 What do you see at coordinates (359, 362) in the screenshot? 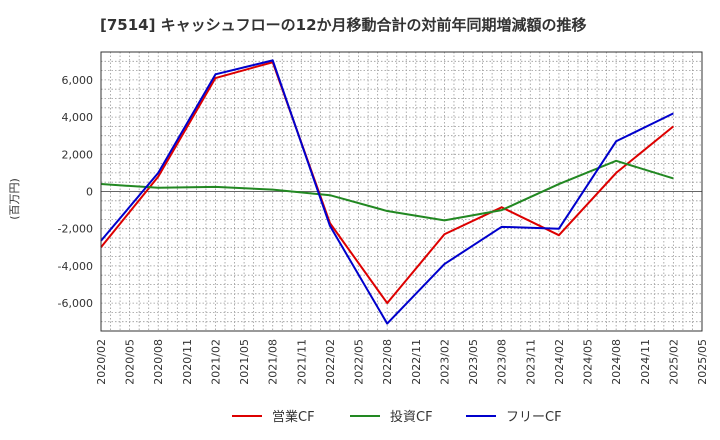
I see `x-tick-label: 2022/05` at bounding box center [359, 362].